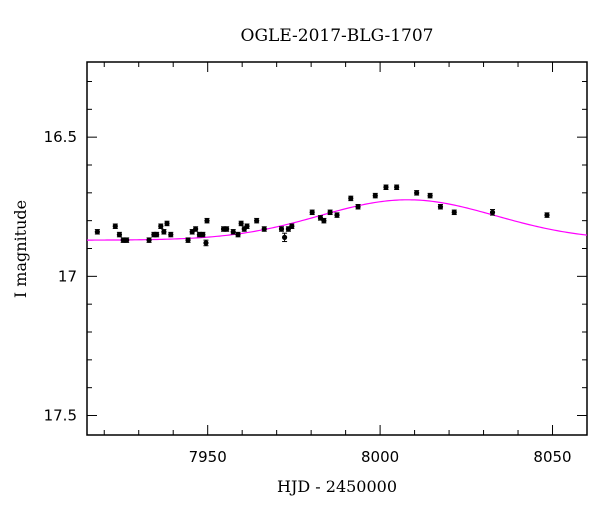  What do you see at coordinates (552, 457) in the screenshot?
I see `x-tick-label: 8050` at bounding box center [552, 457].